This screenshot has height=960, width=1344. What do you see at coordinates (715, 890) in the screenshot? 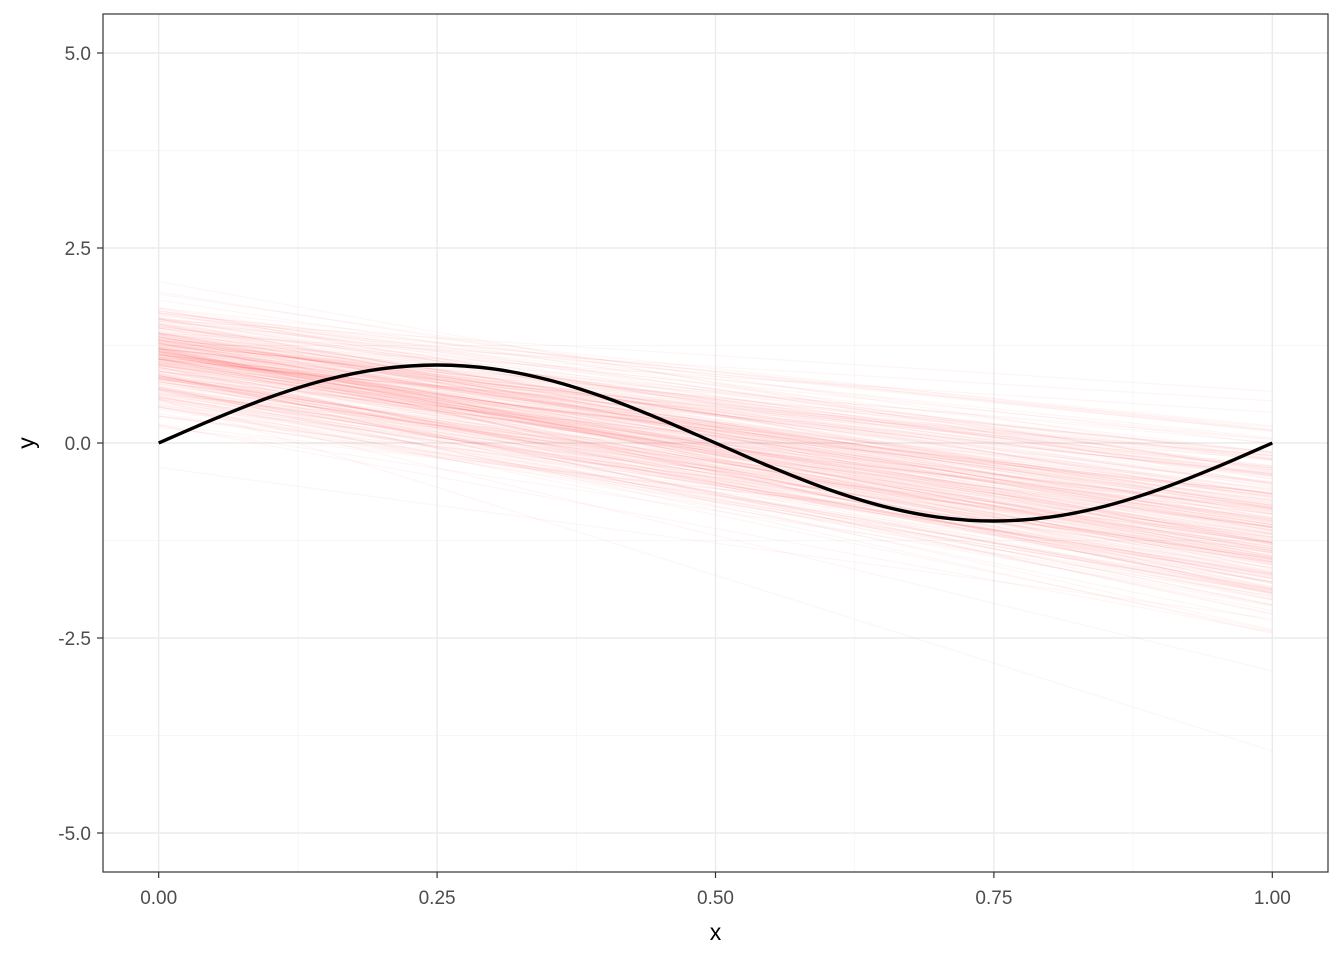
I see `x-axis: 0.00 0.25 0.50 0.75 1.00` at bounding box center [715, 890].